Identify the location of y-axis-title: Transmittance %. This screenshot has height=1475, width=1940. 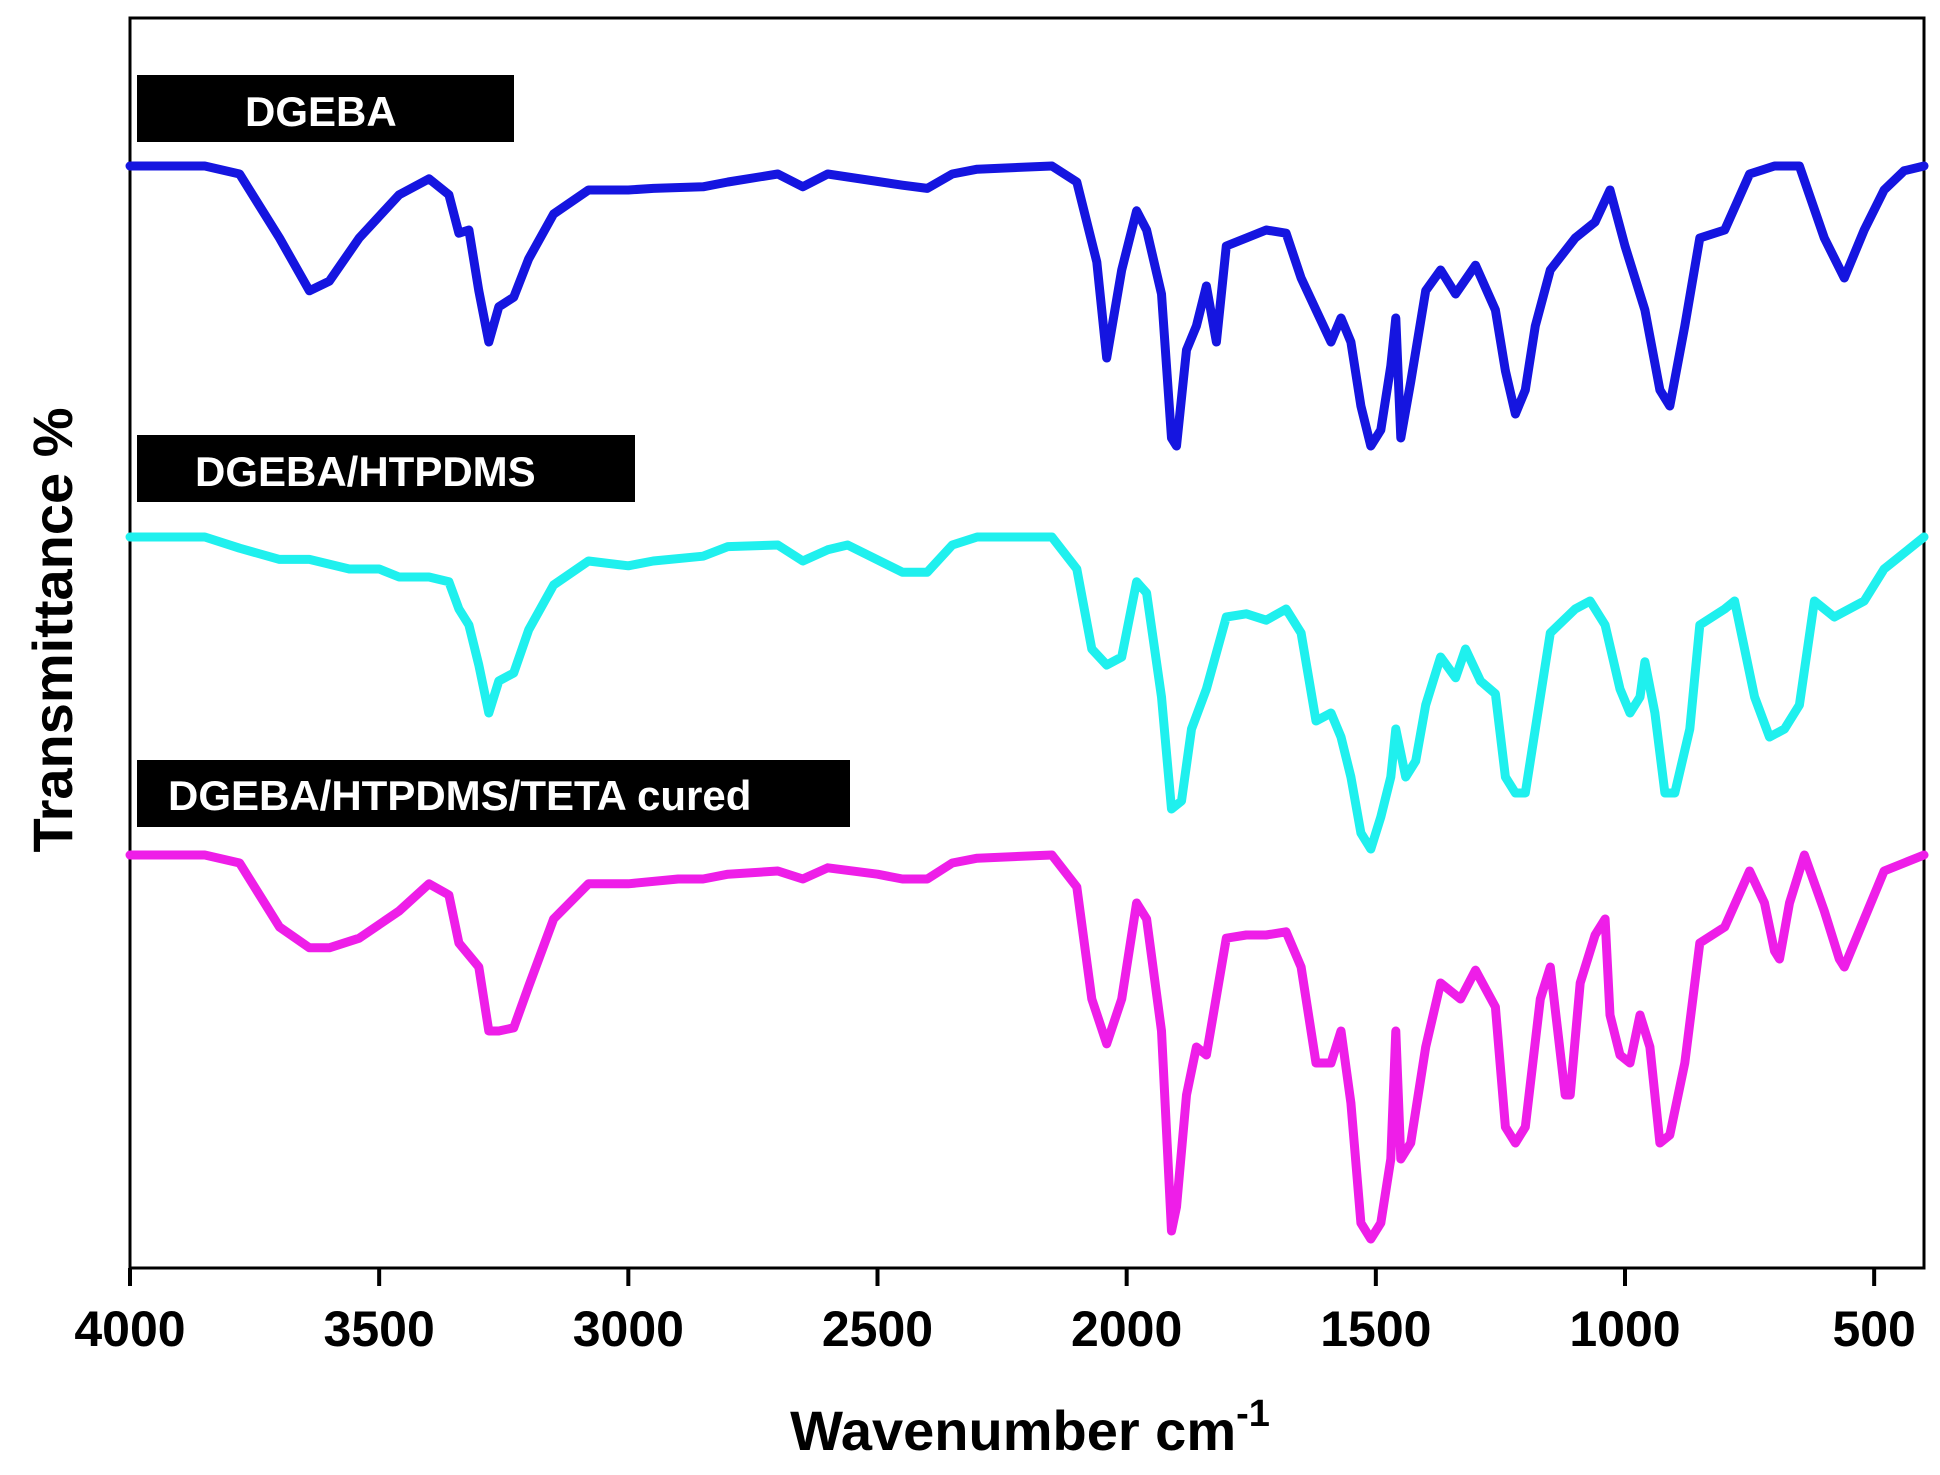
(52, 629).